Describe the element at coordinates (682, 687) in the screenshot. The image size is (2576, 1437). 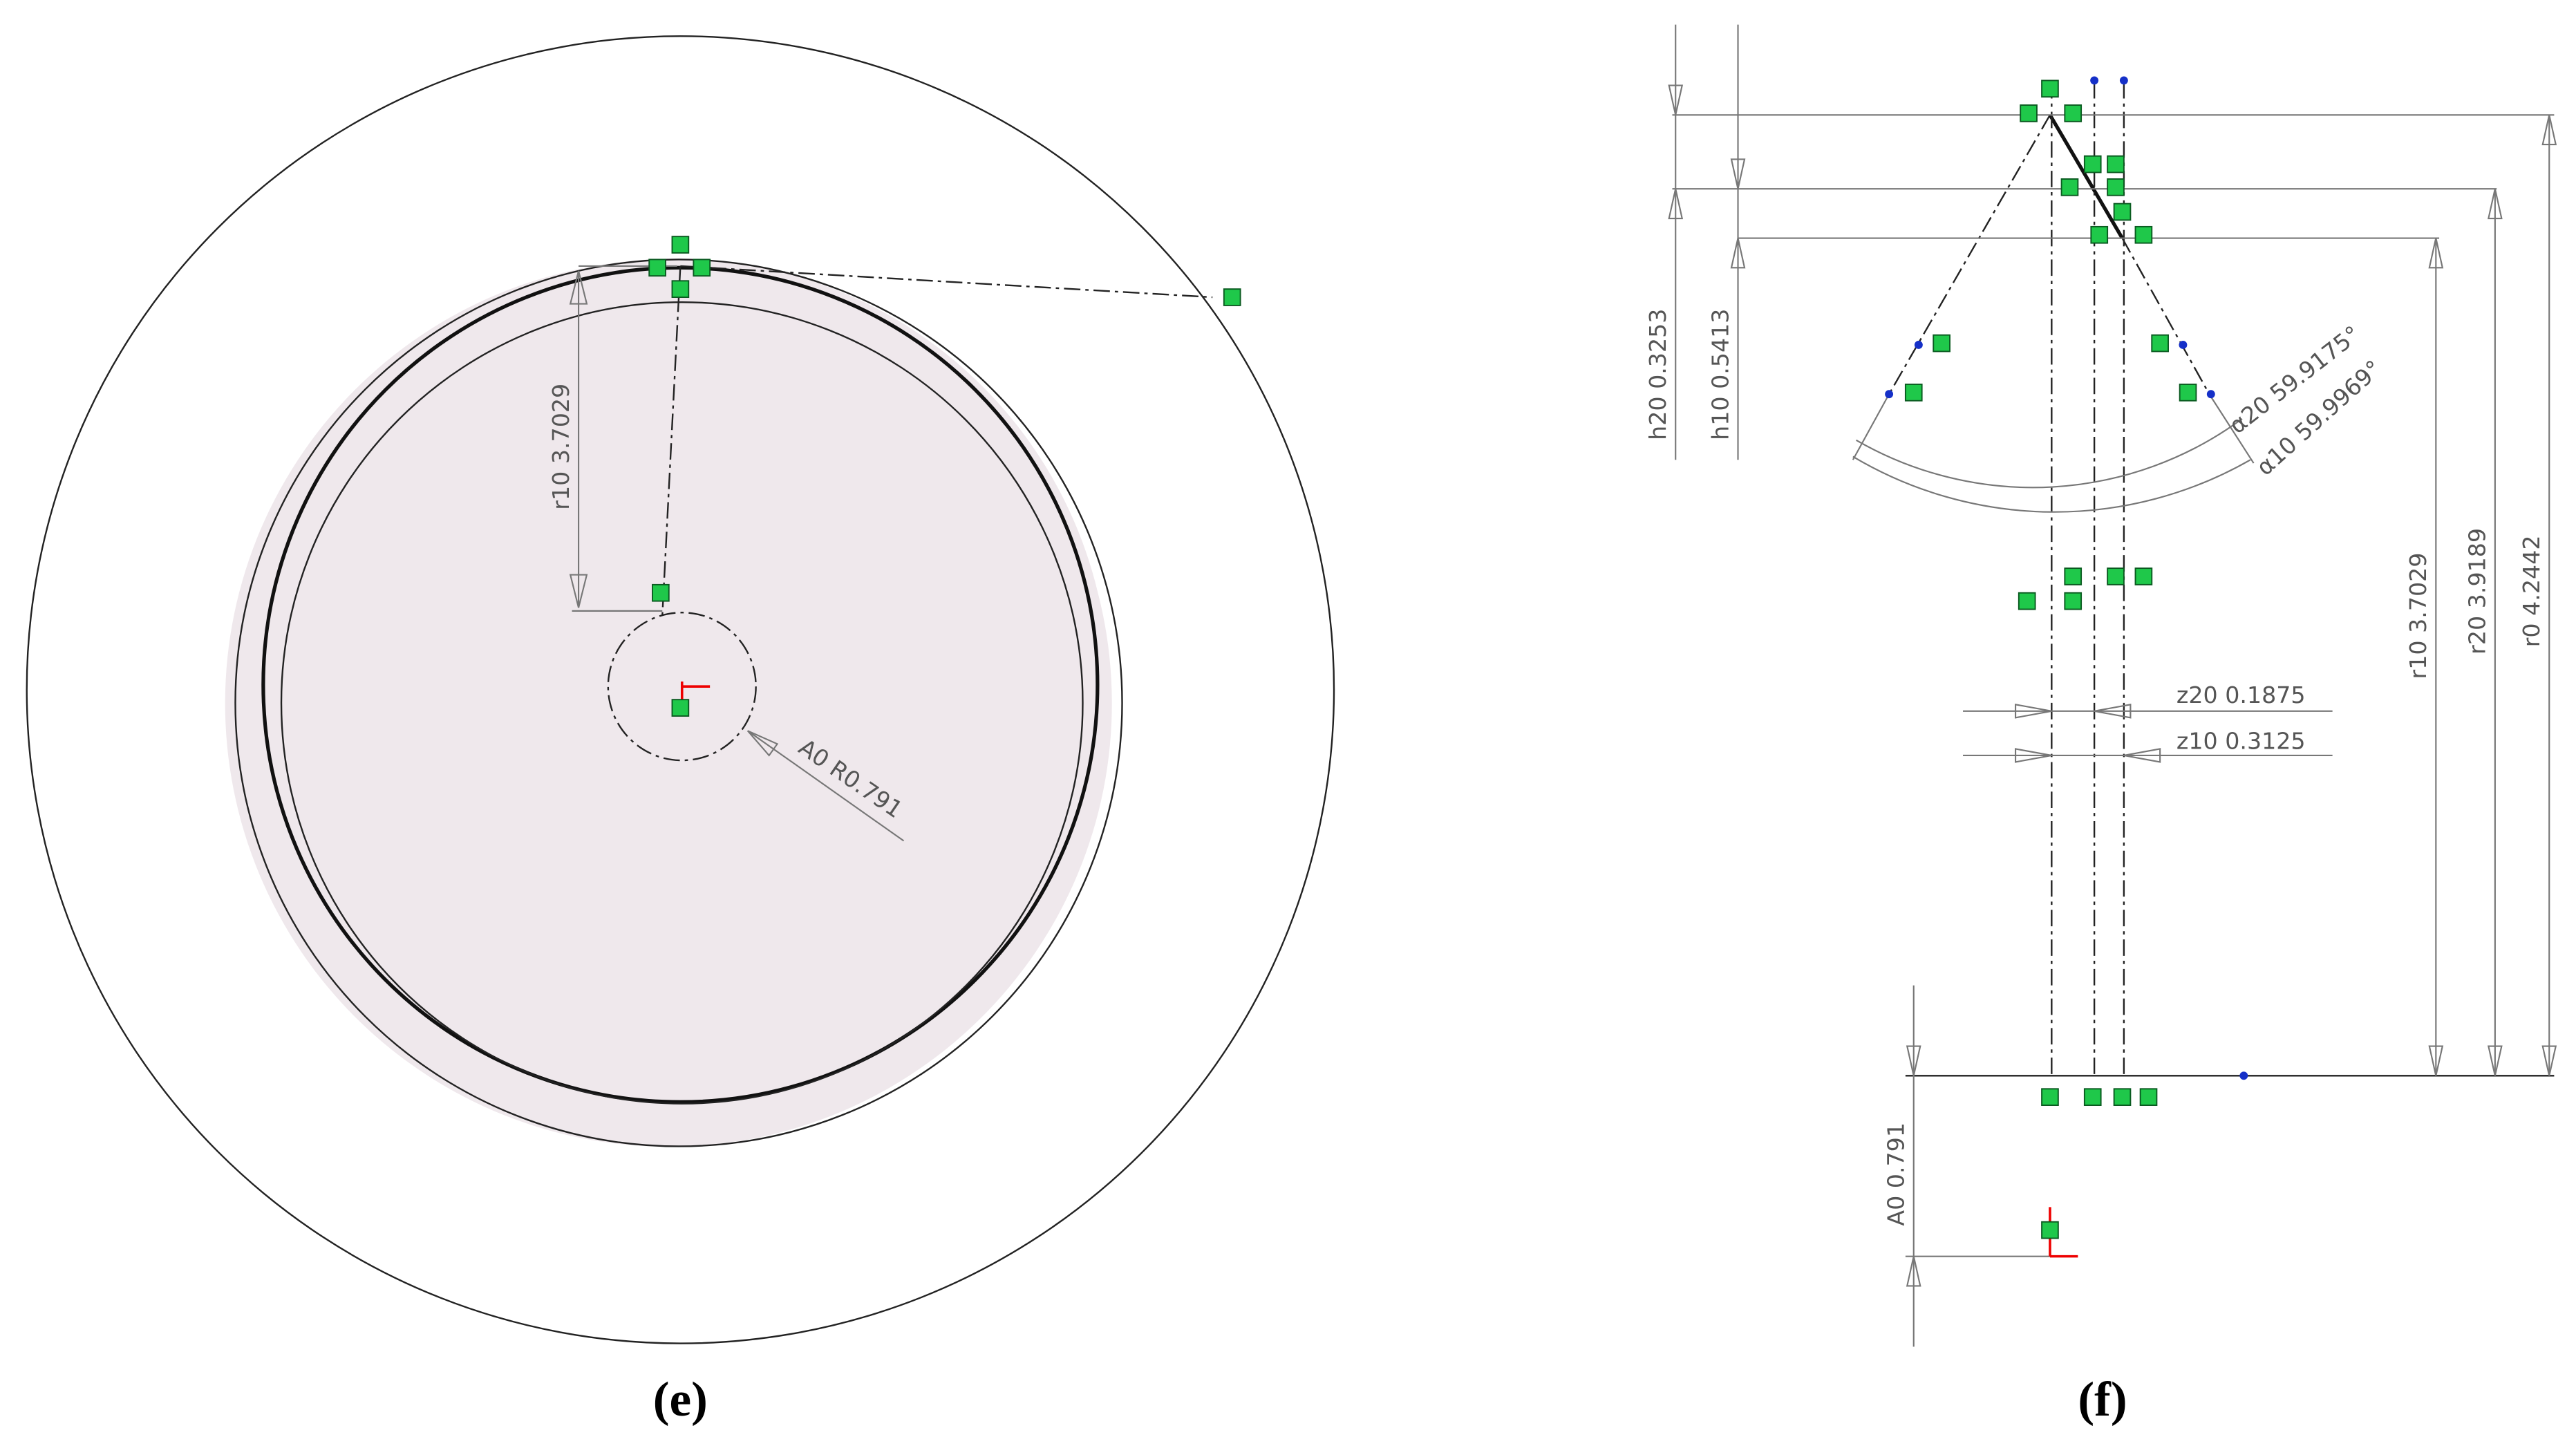
I see `small-circle` at that location.